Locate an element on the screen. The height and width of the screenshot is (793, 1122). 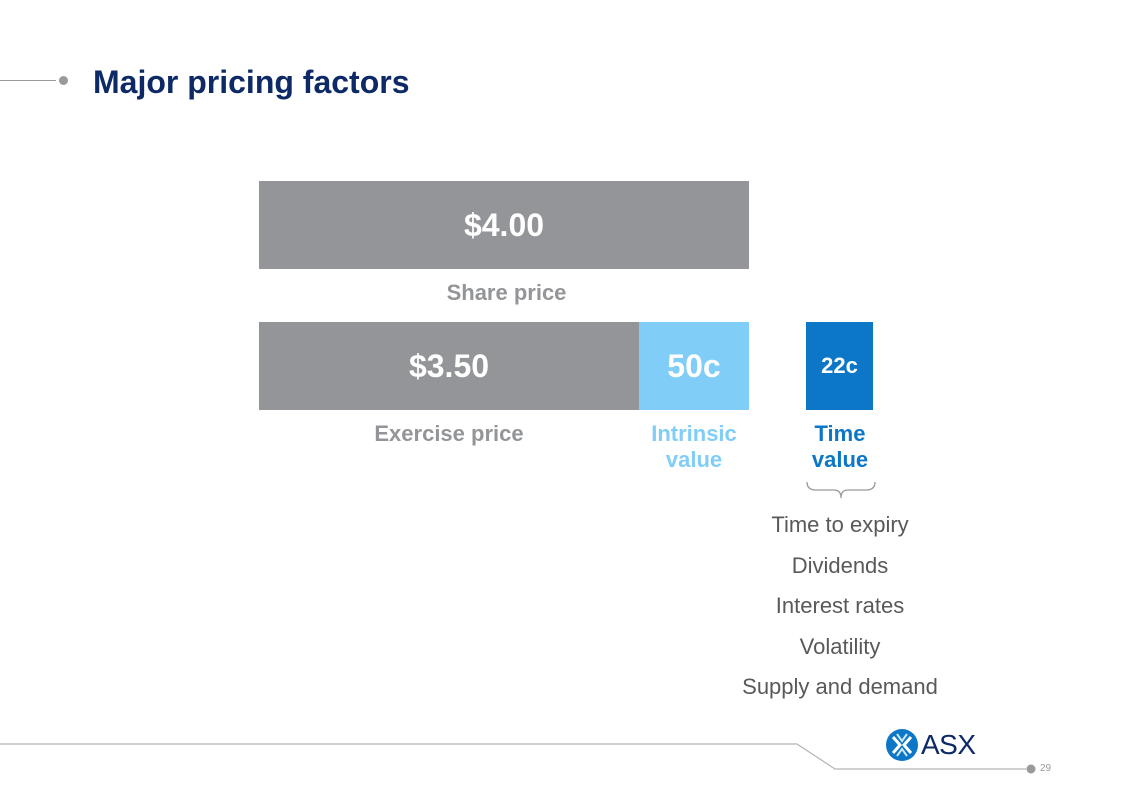
factor-item: Supply and demand is located at coordinates (840, 686).